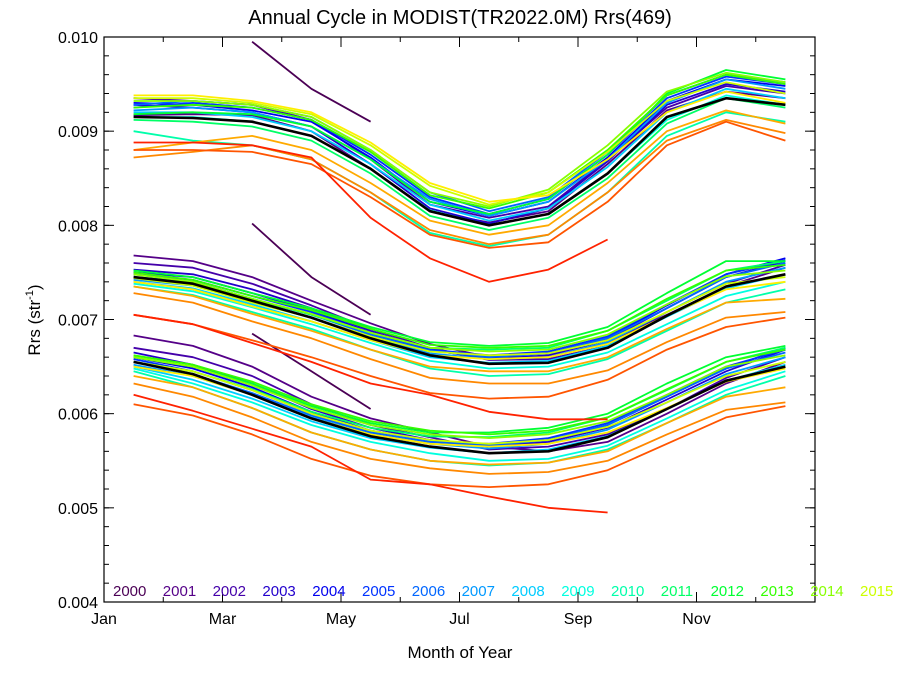  Describe the element at coordinates (677, 591) in the screenshot. I see `legend-label-2011: 2011` at that location.